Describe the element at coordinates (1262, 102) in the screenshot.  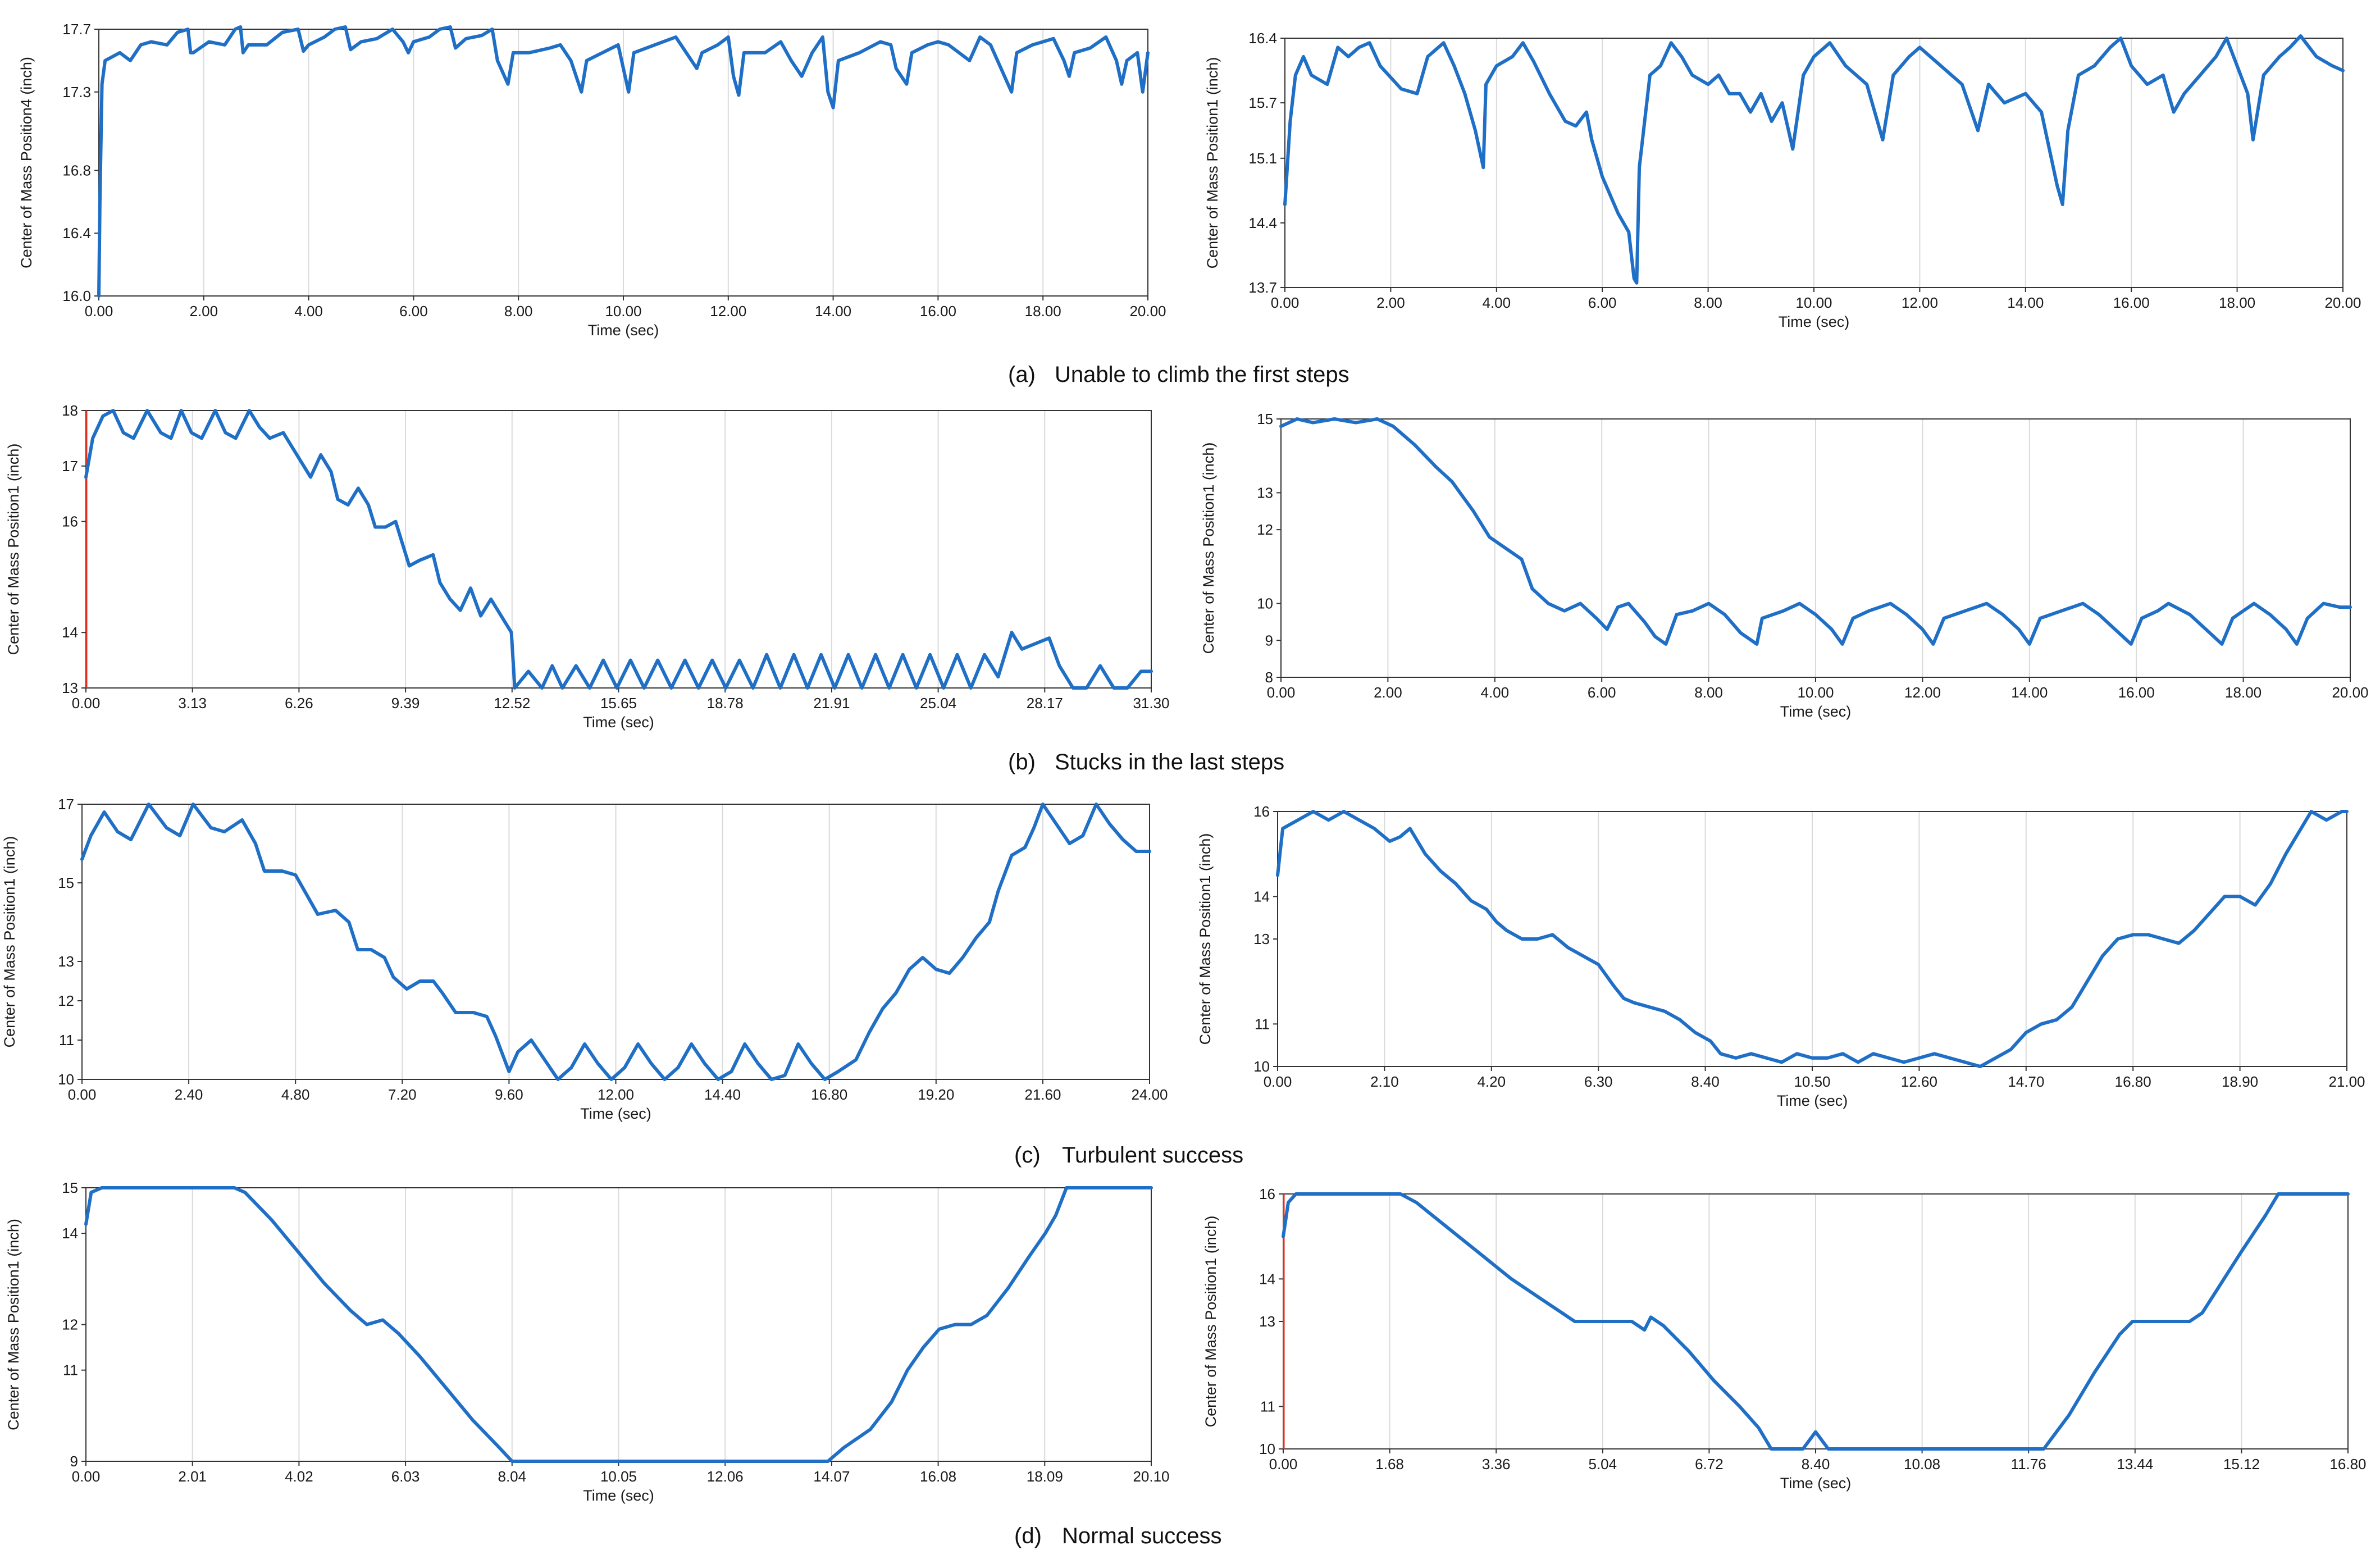
I see `y-tick-label: 15.7` at that location.